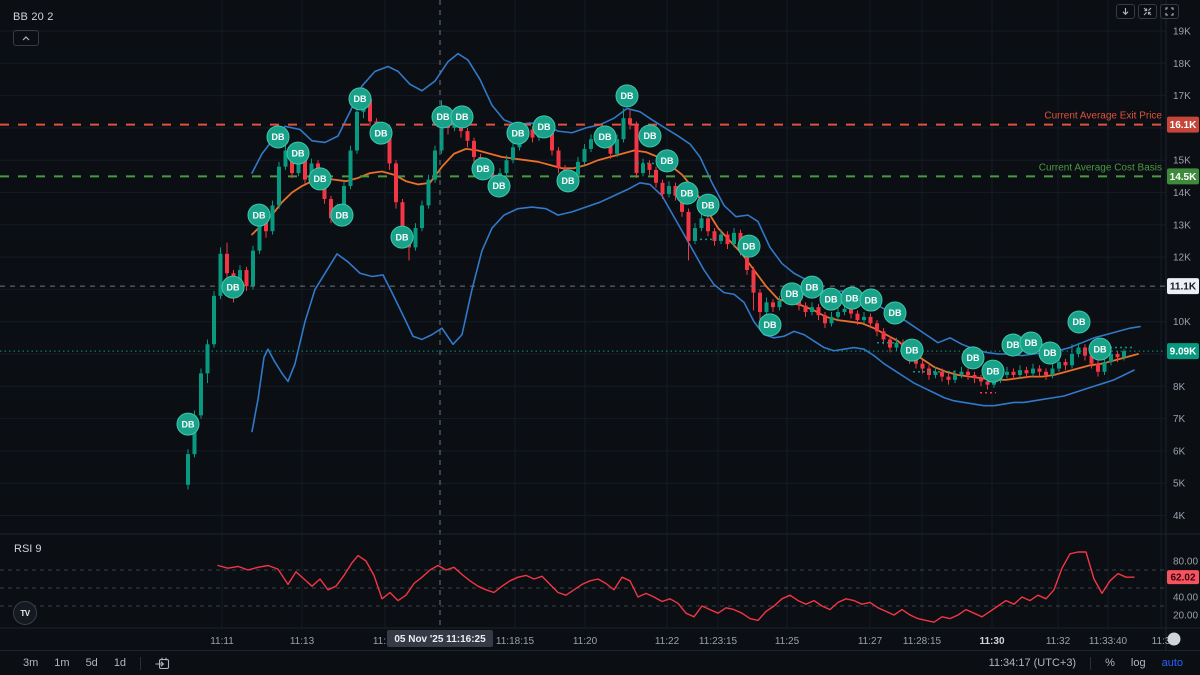 This screenshot has height=675, width=1200. I want to click on interval-button-1m: 1m, so click(61, 663).